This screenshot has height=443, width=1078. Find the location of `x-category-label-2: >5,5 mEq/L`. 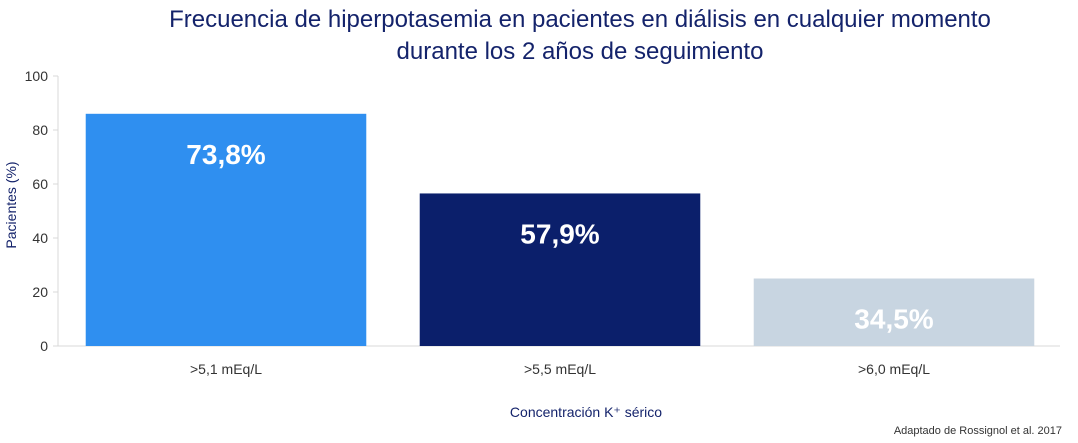

x-category-label-2: >5,5 mEq/L is located at coordinates (560, 369).